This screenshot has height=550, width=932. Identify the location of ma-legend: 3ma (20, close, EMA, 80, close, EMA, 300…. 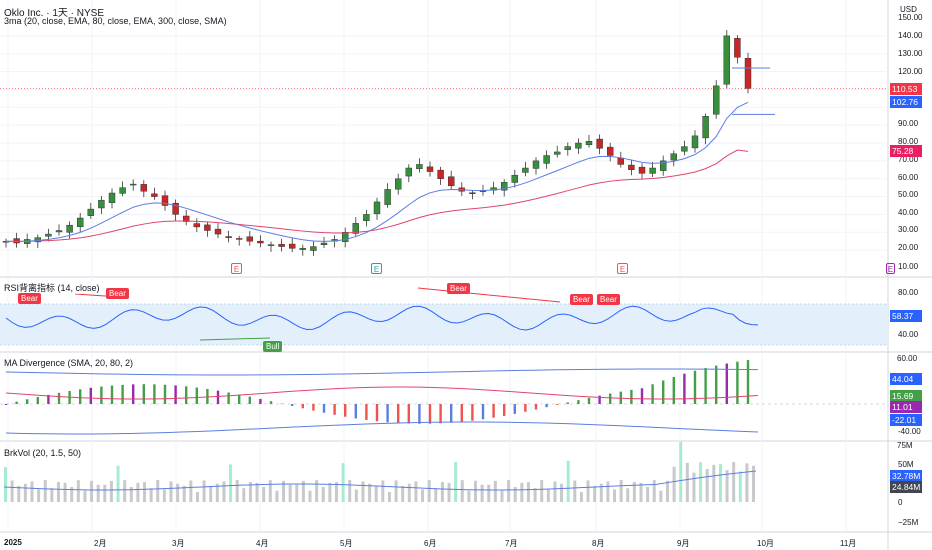
(115, 21).